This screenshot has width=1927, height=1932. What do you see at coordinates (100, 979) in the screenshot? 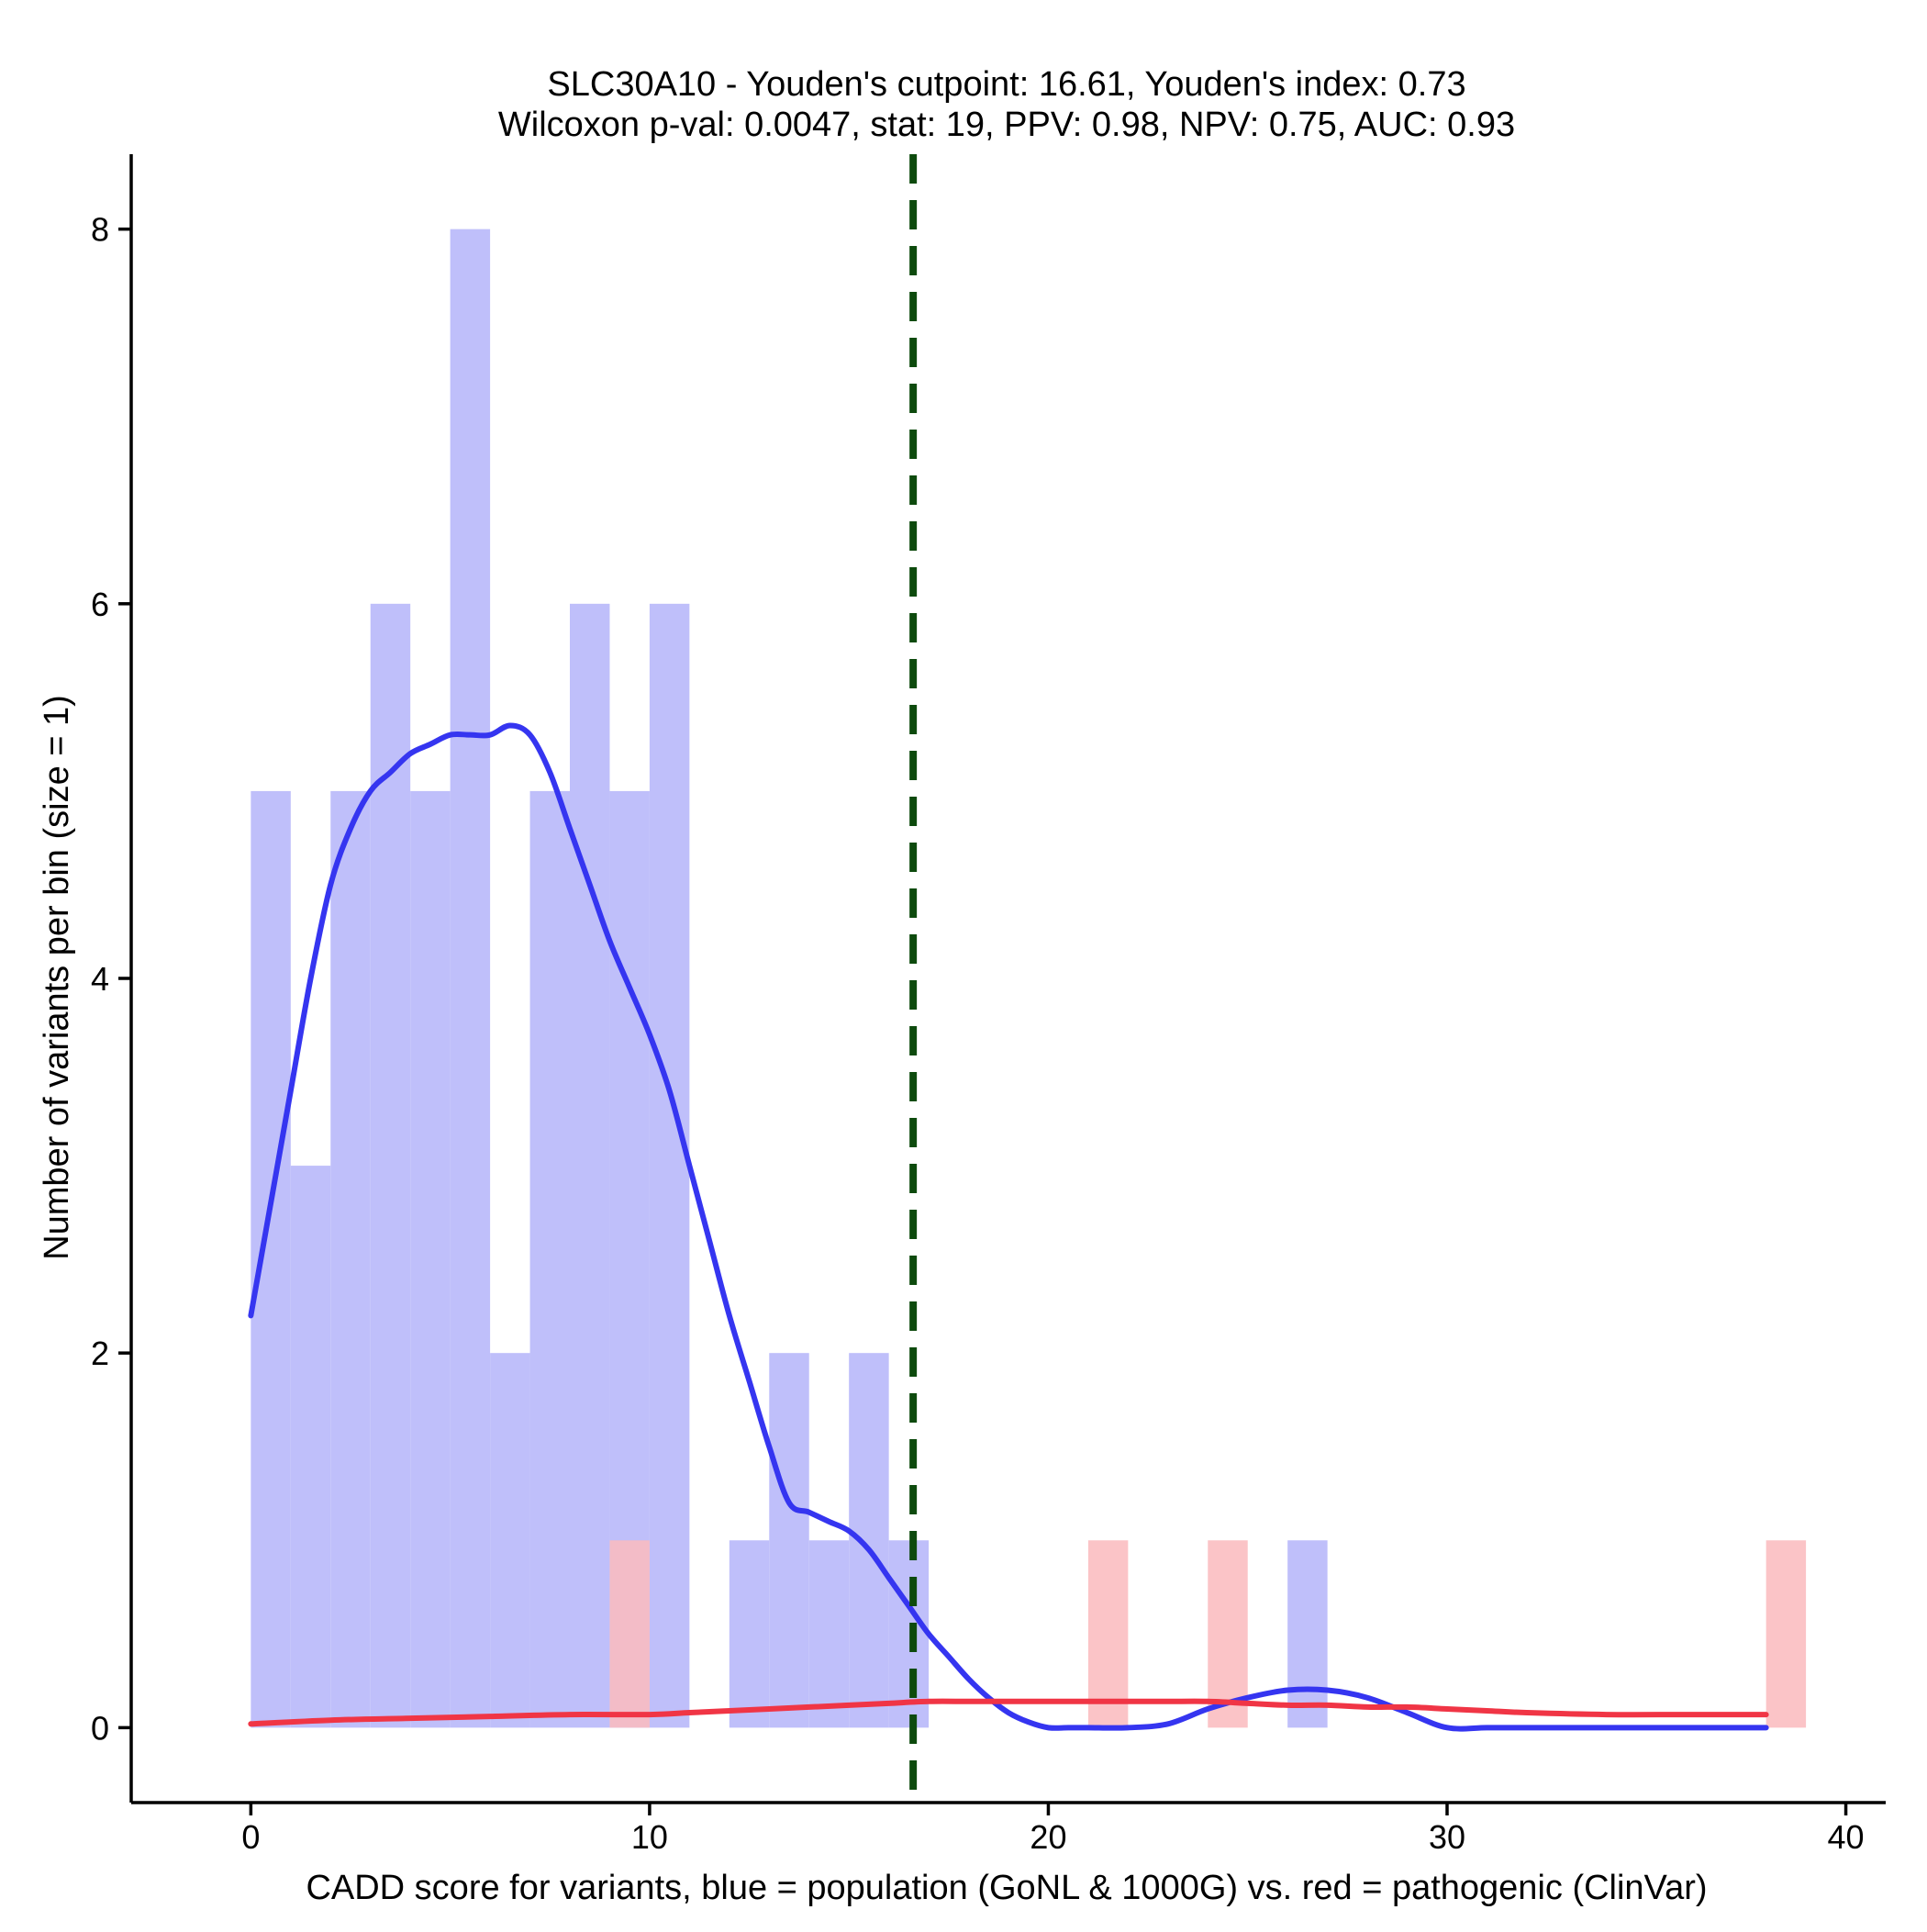
I see `y-tick-label: 4` at bounding box center [100, 979].